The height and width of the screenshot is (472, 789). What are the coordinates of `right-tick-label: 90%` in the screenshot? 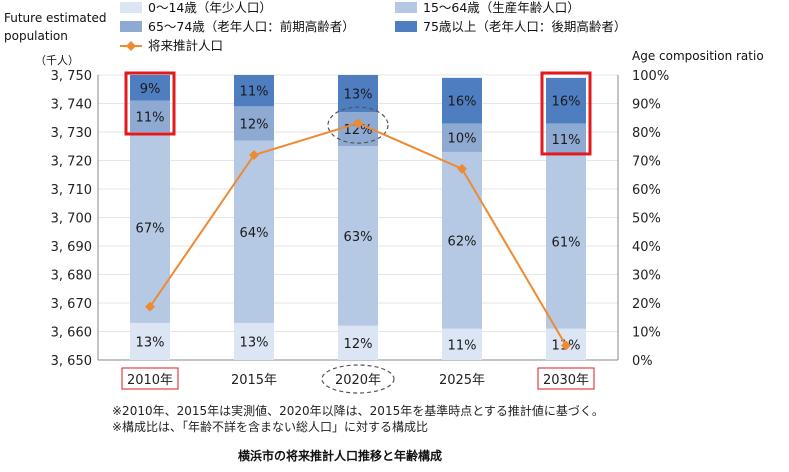 It's located at (646, 105).